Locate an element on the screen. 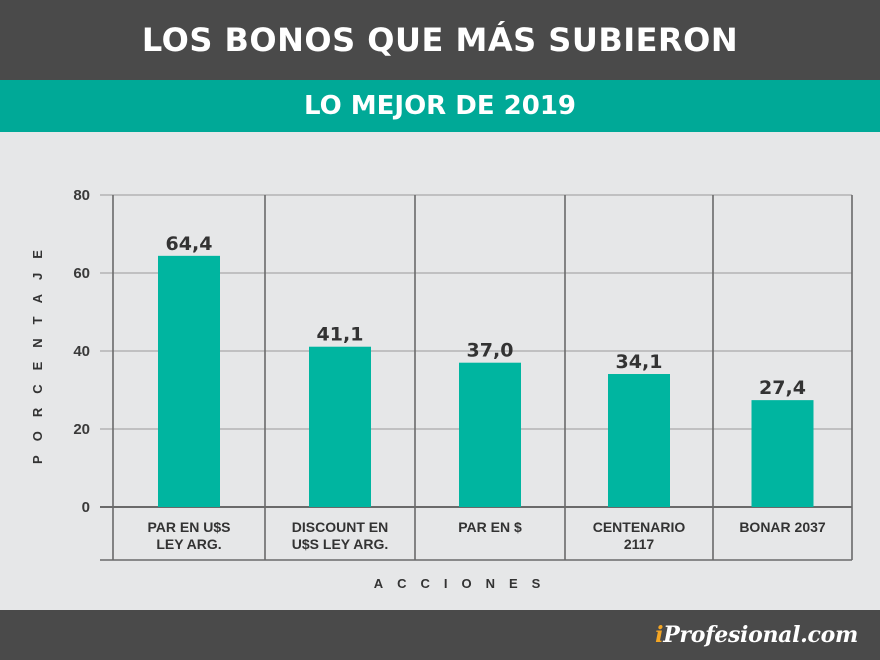 The image size is (880, 660). brand-logo-text: Profesional.com is located at coordinates (760, 635).